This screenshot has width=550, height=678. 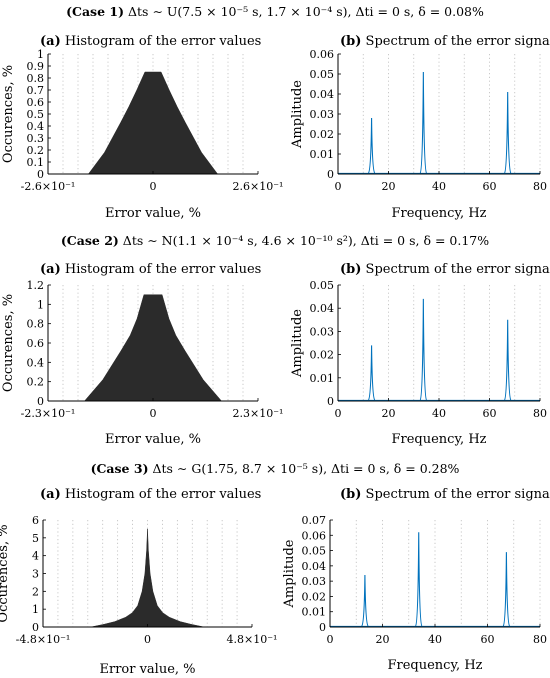 What do you see at coordinates (36, 362) in the screenshot?
I see `y-tick-label: 0.4` at bounding box center [36, 362].